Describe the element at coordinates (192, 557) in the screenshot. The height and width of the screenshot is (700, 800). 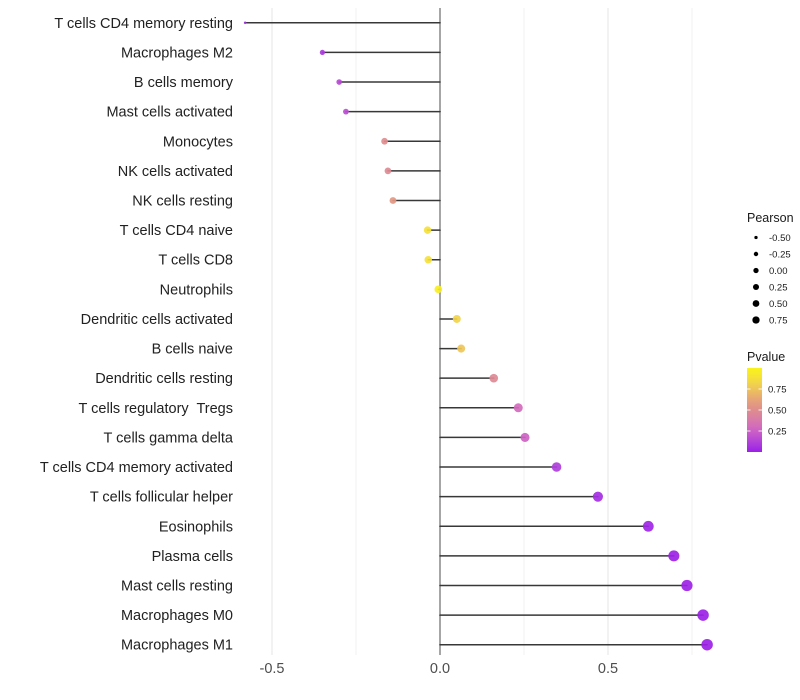
I see `y-axis-label: Plasma cells` at that location.